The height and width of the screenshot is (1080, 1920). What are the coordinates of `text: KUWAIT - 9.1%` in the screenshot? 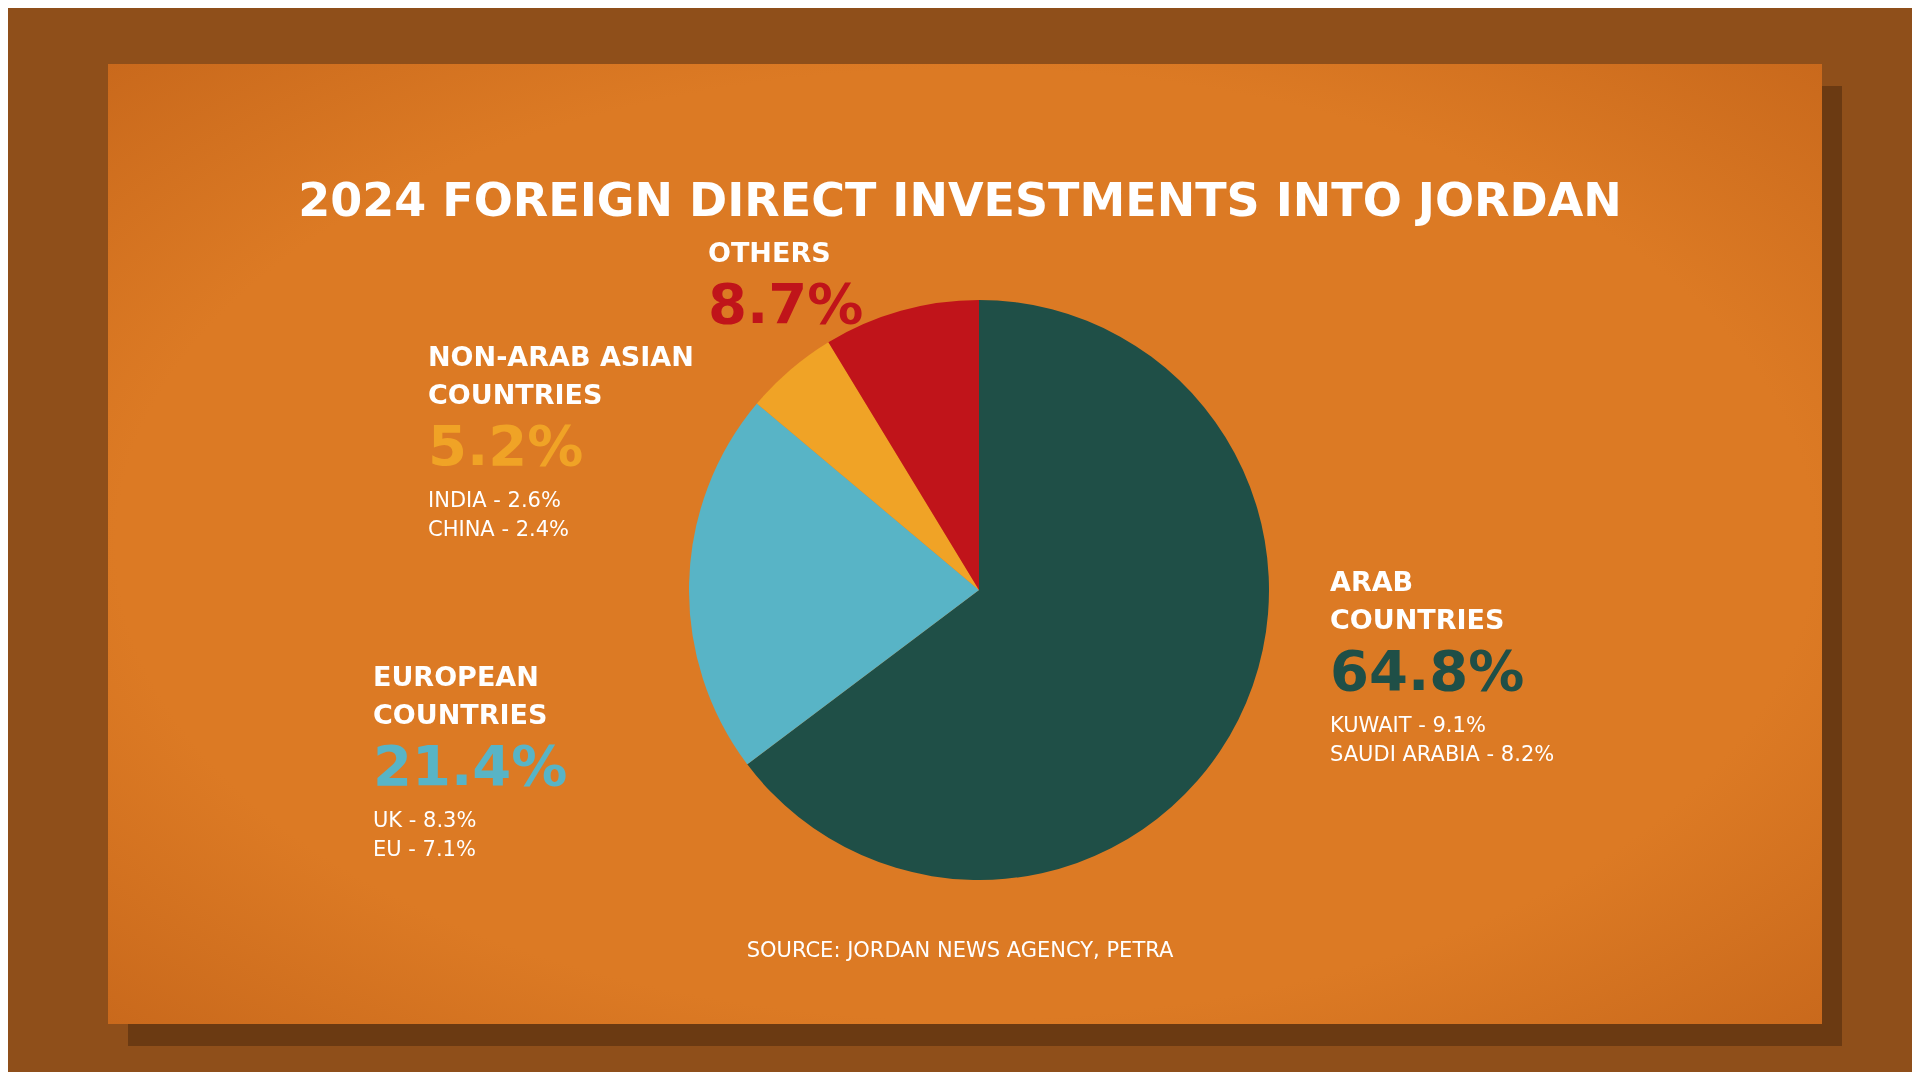 It's located at (1408, 725).